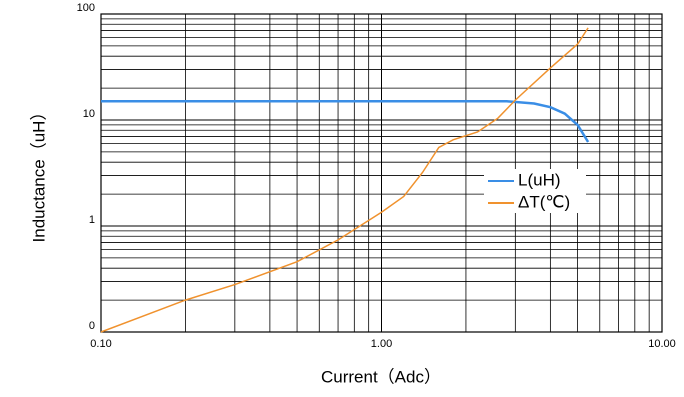 This screenshot has height=397, width=684. What do you see at coordinates (92, 220) in the screenshot?
I see `y-tick-label: 1` at bounding box center [92, 220].